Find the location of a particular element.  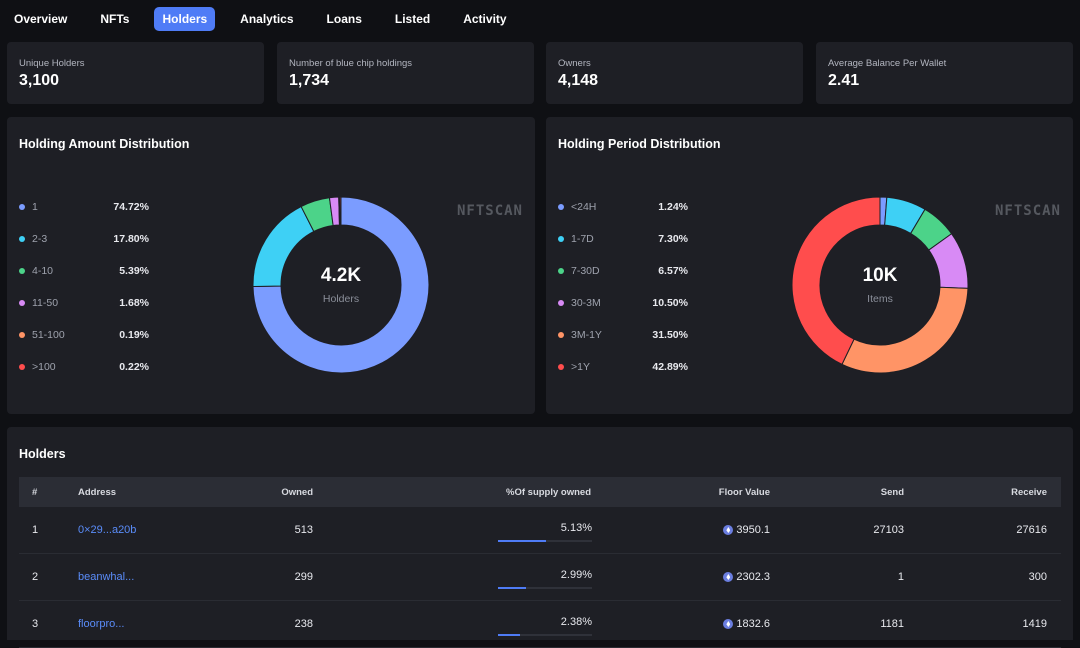

address-link: 0×29...a20b is located at coordinates (107, 530).